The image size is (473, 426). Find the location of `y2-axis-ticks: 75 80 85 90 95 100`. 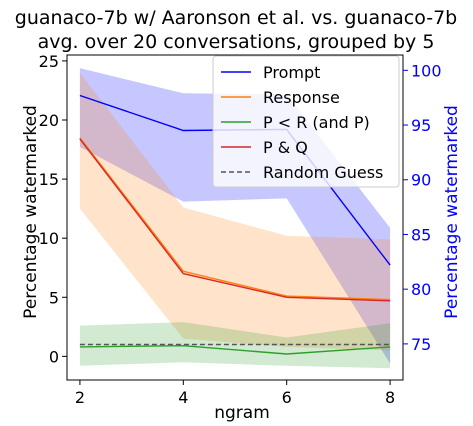

y2-axis-ticks: 75 80 85 90 95 100 is located at coordinates (422, 207).